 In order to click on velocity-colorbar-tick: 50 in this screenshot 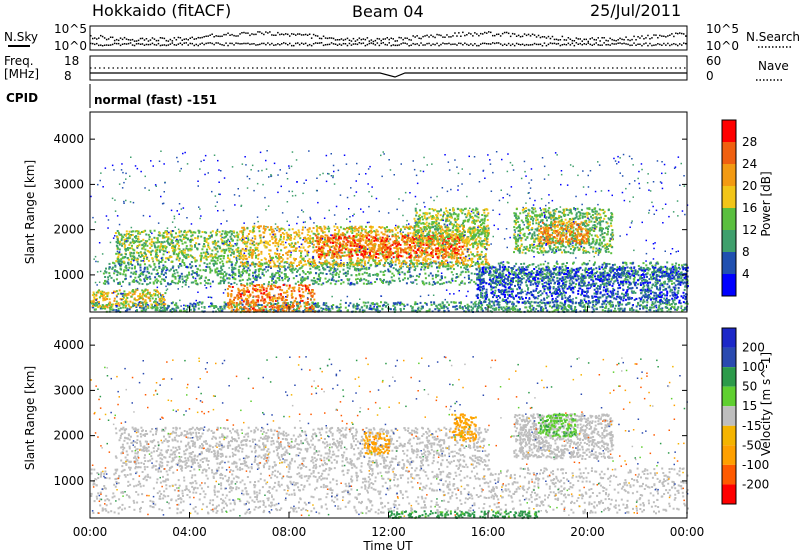, I will do `click(749, 387)`.